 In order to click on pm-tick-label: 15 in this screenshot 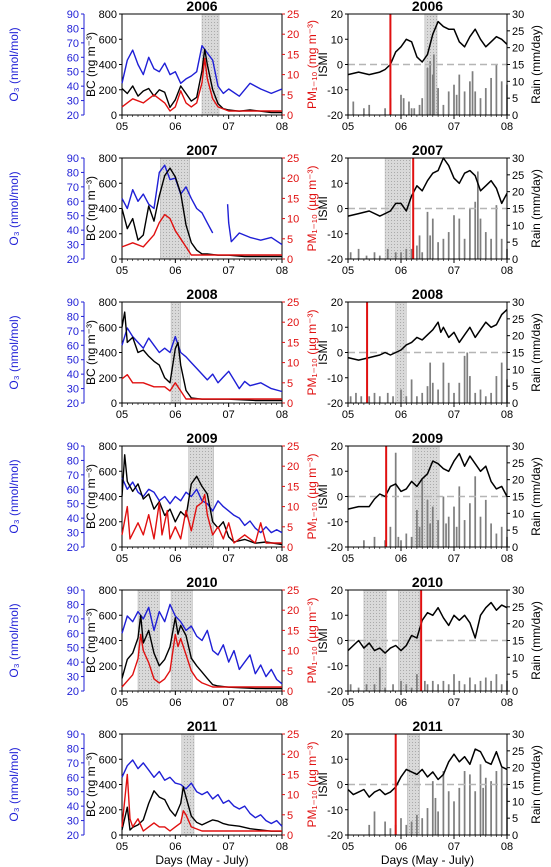, I will do `click(293, 631)`.